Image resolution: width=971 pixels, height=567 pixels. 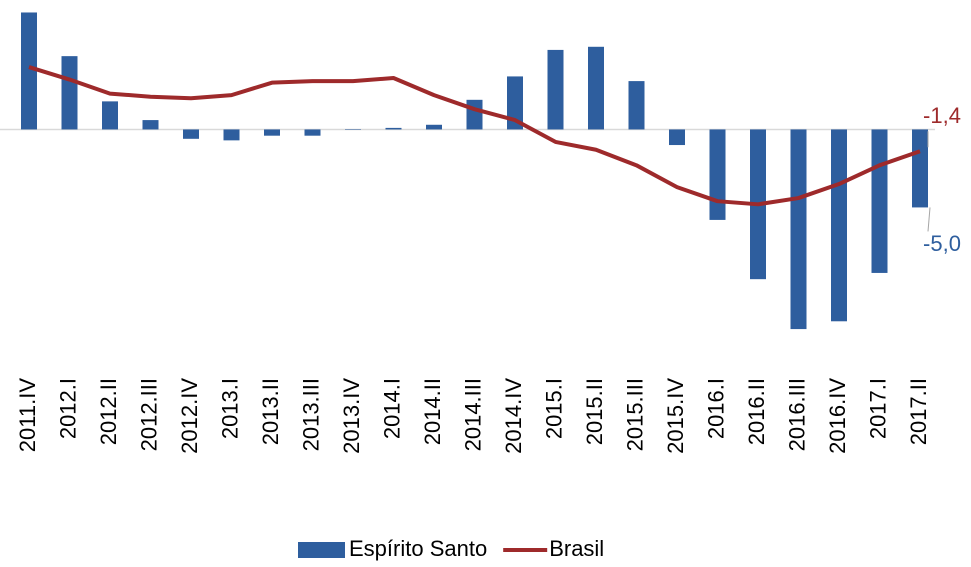 What do you see at coordinates (634, 414) in the screenshot?
I see `x-tick-label: 2015.III` at bounding box center [634, 414].